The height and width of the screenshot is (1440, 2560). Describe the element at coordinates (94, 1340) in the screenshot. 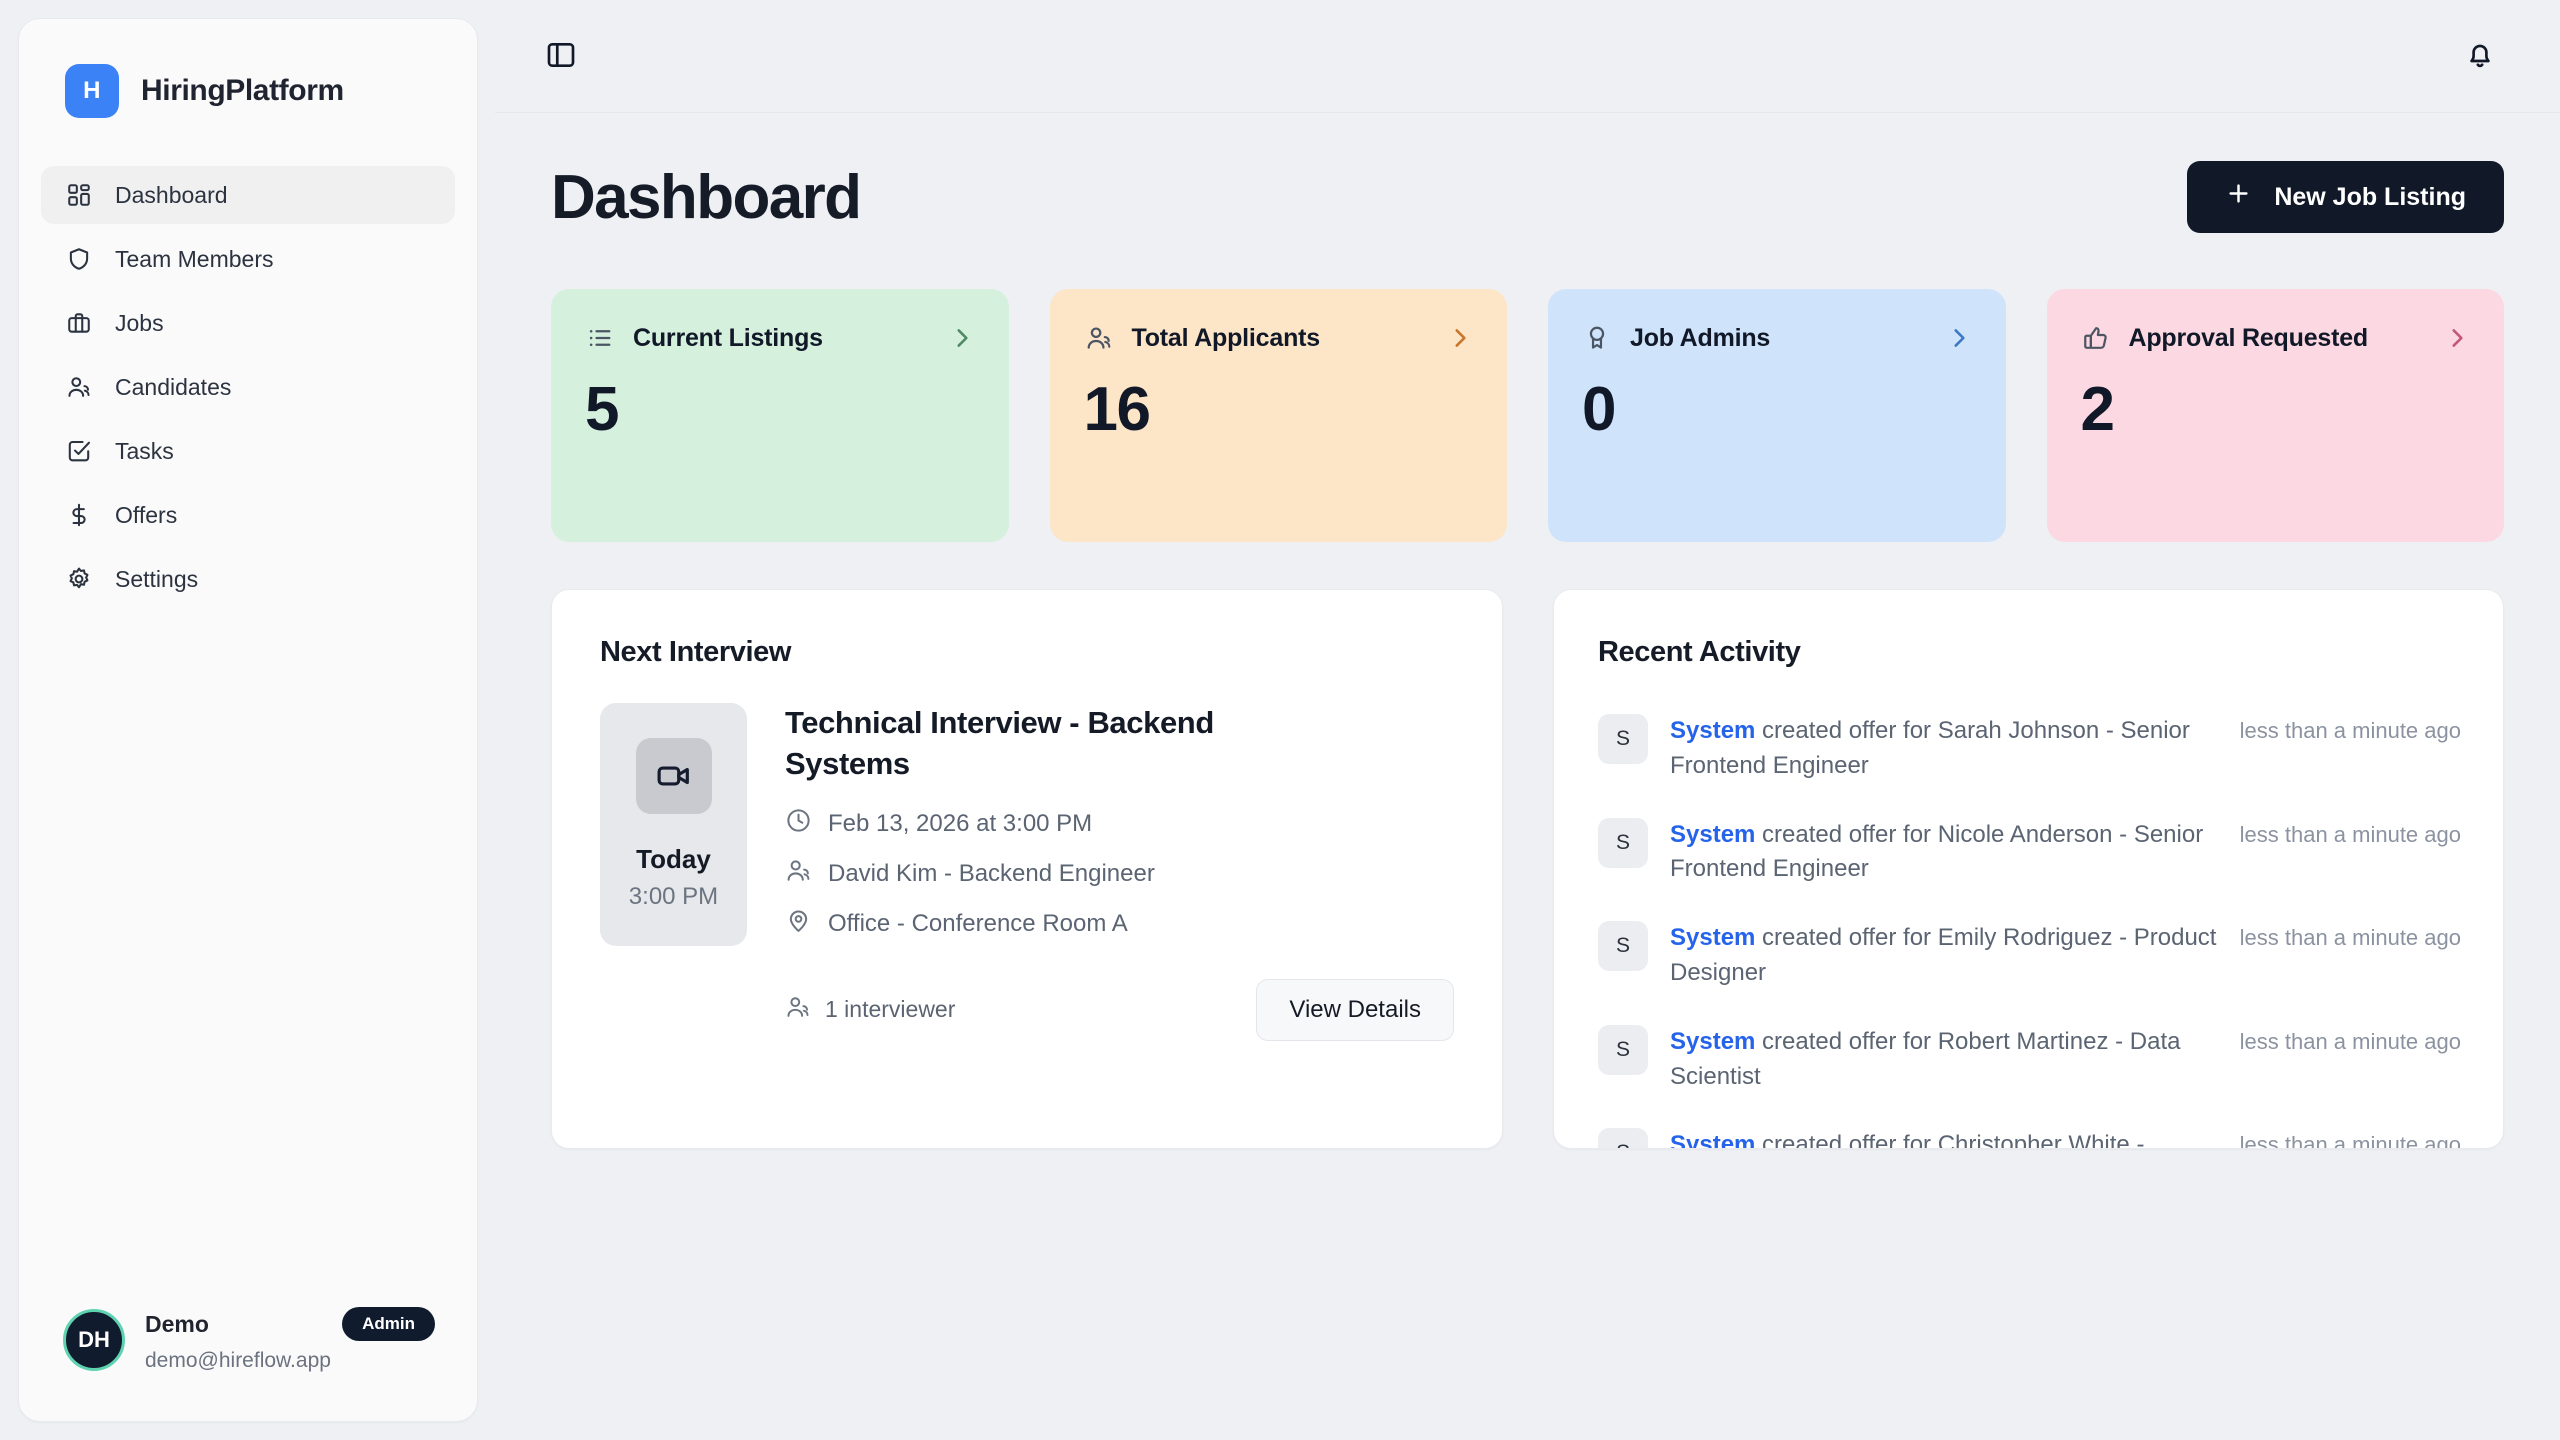

I see `avatar: DH` at that location.